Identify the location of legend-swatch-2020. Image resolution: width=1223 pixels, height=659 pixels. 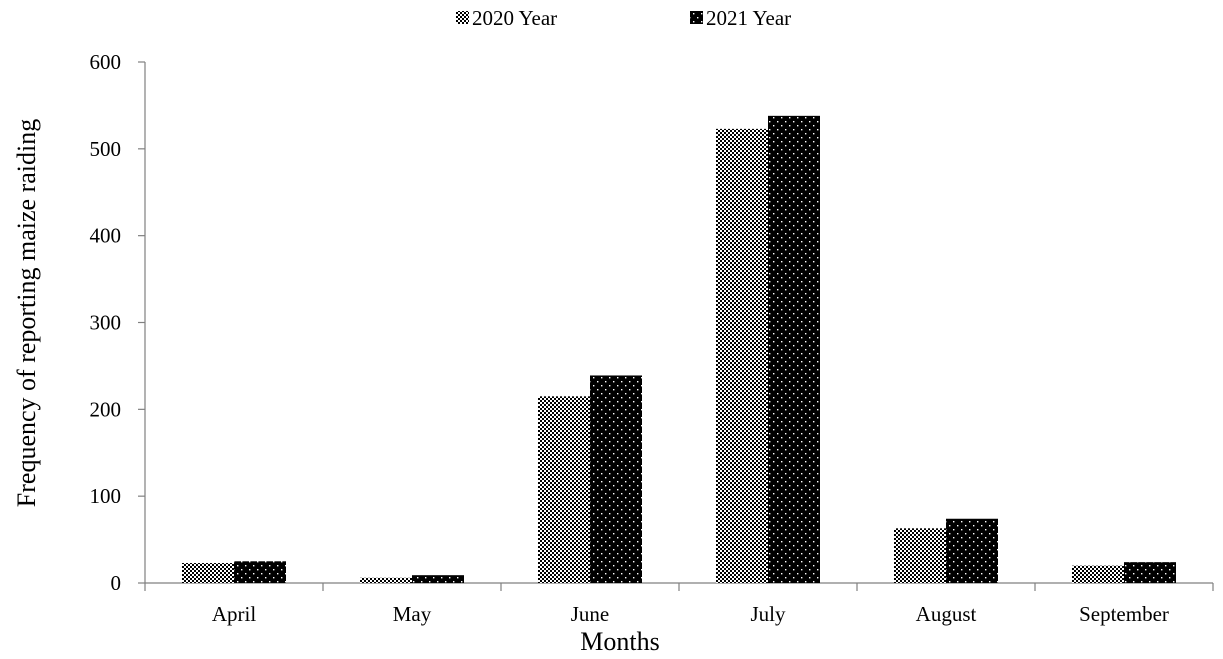
(462, 17).